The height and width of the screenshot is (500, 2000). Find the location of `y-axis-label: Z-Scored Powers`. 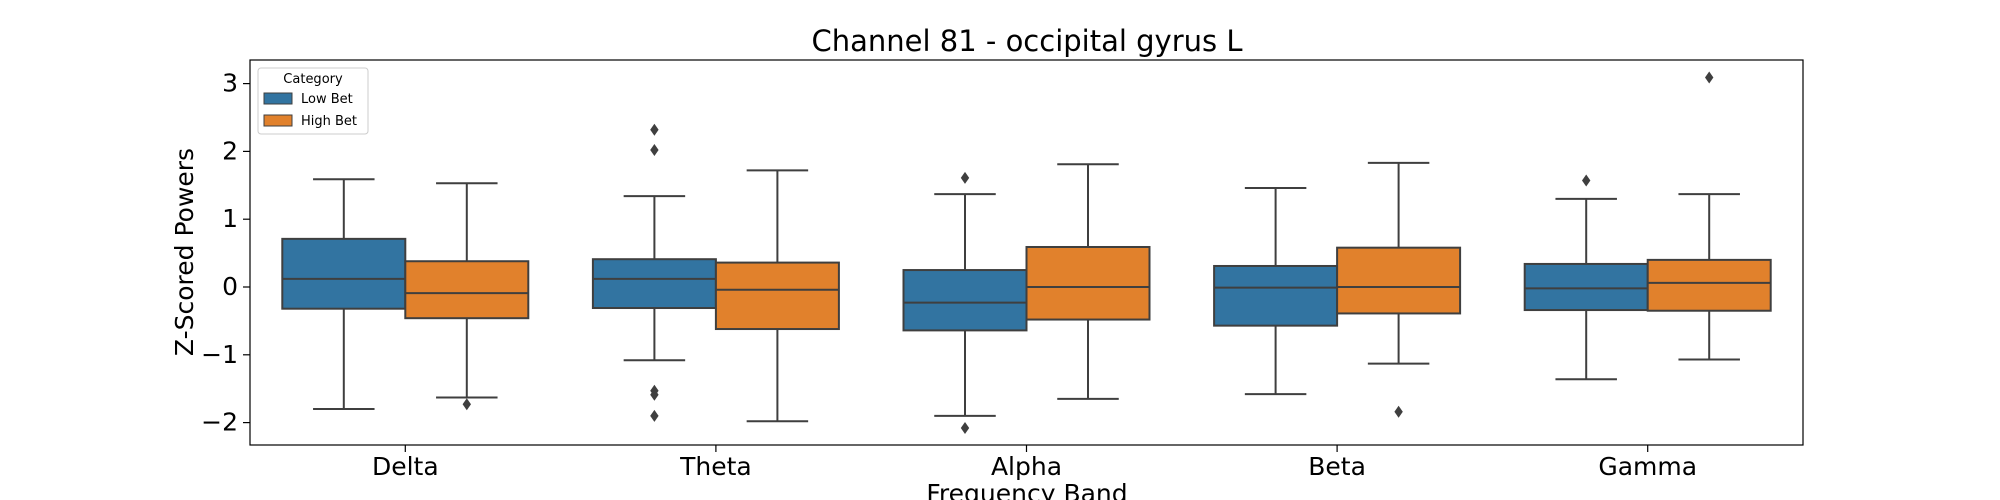

y-axis-label: Z-Scored Powers is located at coordinates (184, 252).